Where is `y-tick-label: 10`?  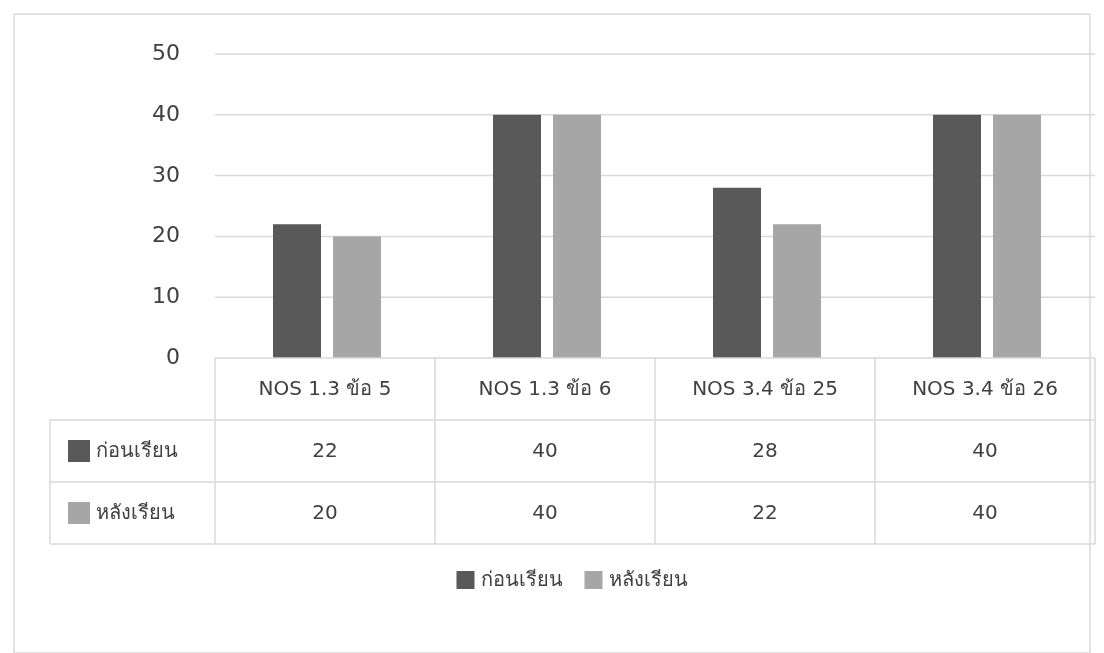
y-tick-label: 10 is located at coordinates (166, 296).